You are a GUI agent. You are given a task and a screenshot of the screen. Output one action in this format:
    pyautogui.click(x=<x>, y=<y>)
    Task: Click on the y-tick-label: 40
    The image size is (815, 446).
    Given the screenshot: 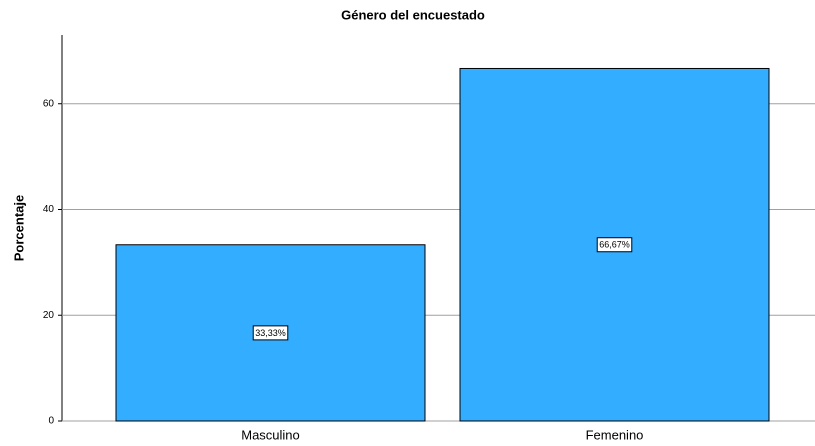 What is the action you would take?
    pyautogui.click(x=49, y=209)
    